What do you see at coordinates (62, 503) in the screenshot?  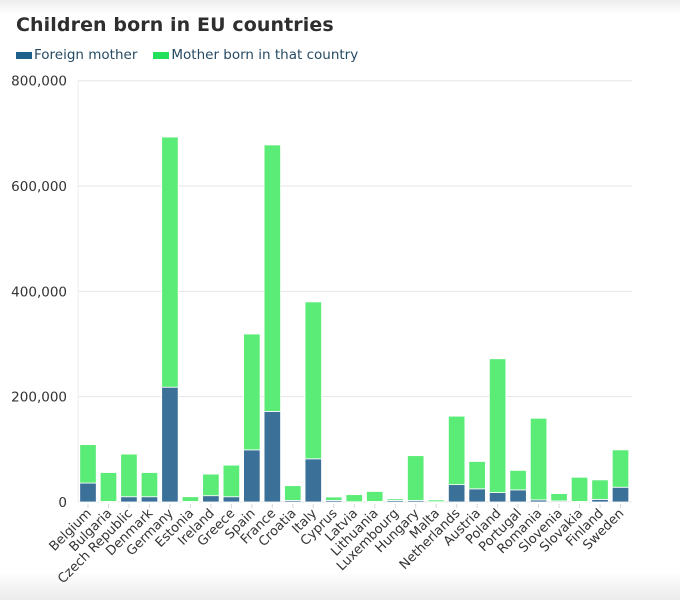 I see `y-tick-label: 0` at bounding box center [62, 503].